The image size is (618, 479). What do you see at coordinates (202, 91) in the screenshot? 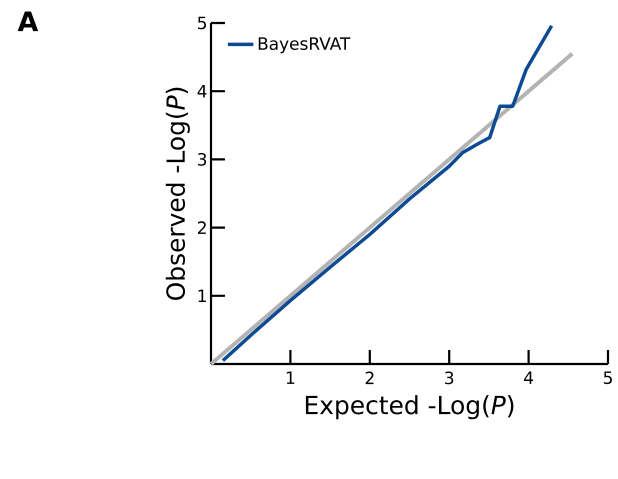
I see `y-tick-label: 4` at bounding box center [202, 91].